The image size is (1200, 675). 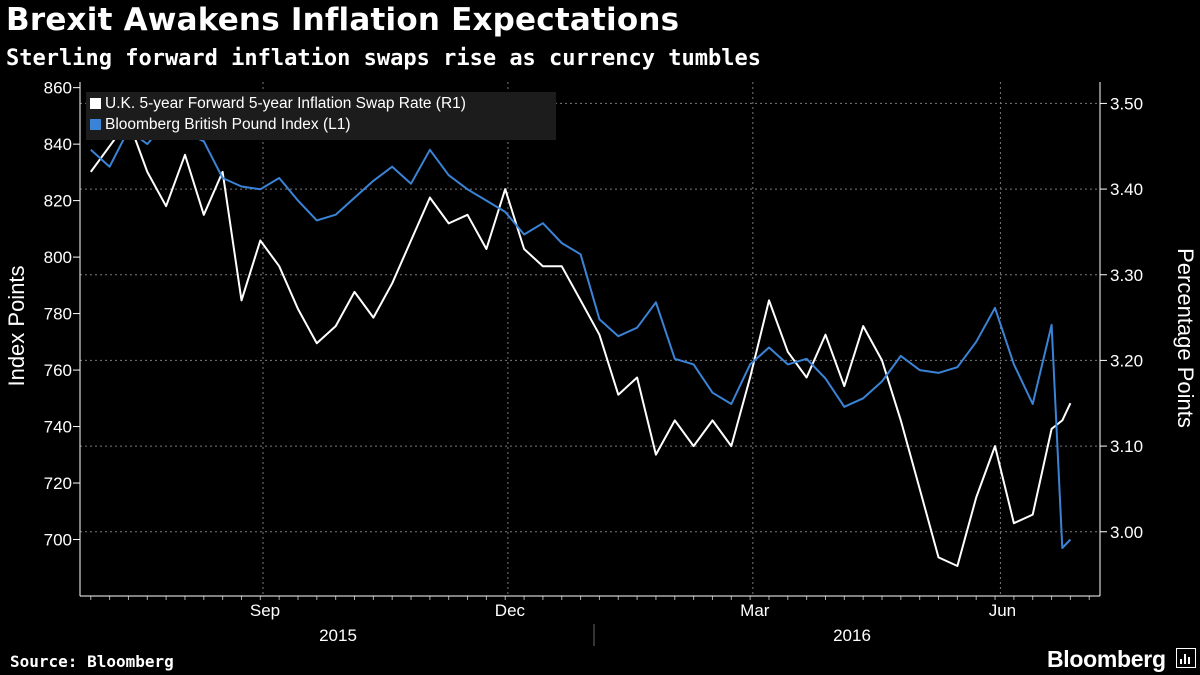 What do you see at coordinates (1126, 360) in the screenshot?
I see `y-tick-right: 3.20` at bounding box center [1126, 360].